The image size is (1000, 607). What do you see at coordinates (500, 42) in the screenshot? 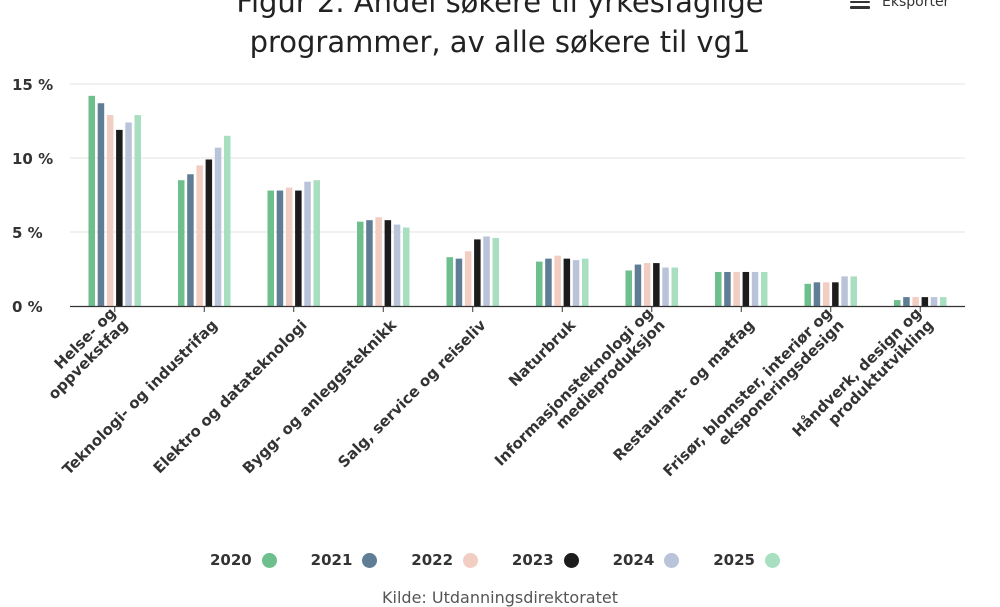
I see `chart-title-line-2: programmer, av alle søkere til vg1` at bounding box center [500, 42].